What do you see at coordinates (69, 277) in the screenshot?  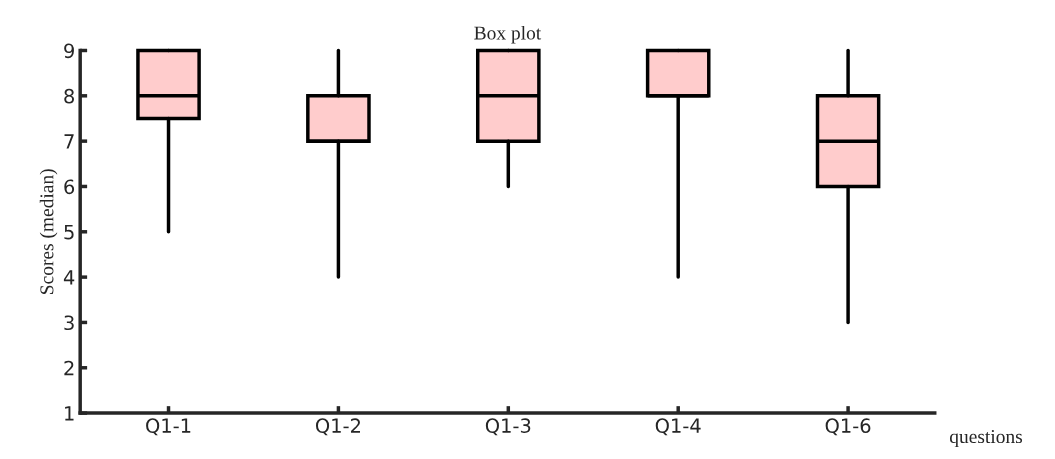 I see `y-tick-label: 4` at bounding box center [69, 277].